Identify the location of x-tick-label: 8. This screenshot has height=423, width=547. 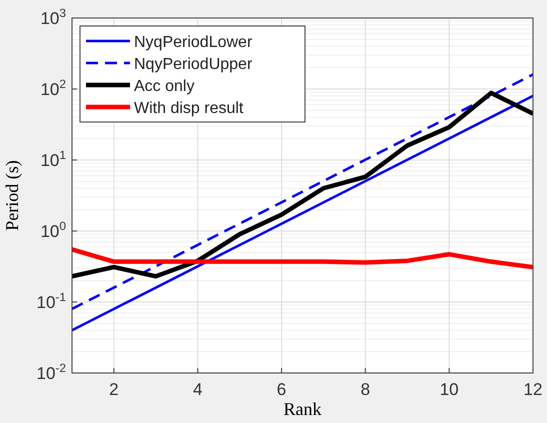
(365, 389).